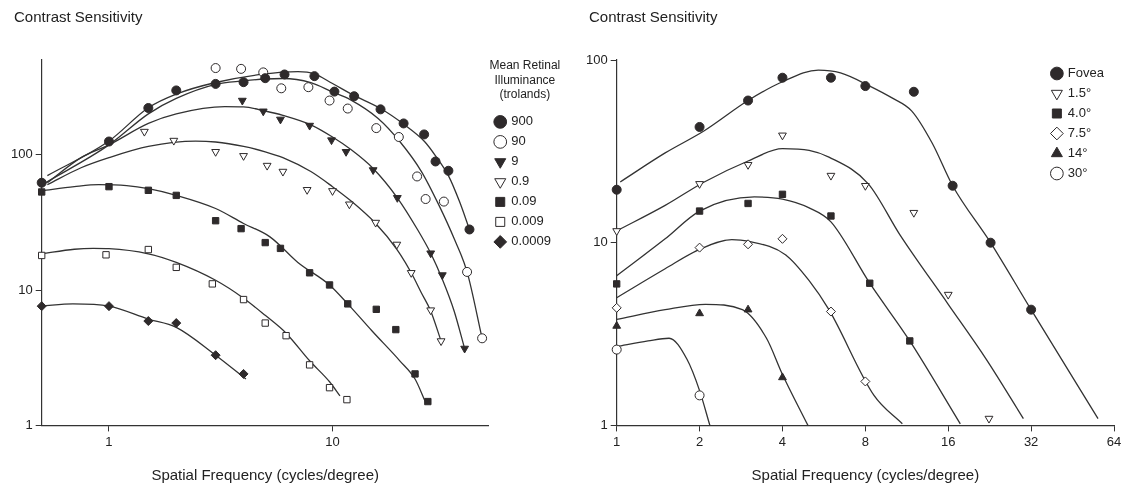 Image resolution: width=1128 pixels, height=497 pixels. What do you see at coordinates (1031, 441) in the screenshot?
I see `x-tick-label: 32` at bounding box center [1031, 441].